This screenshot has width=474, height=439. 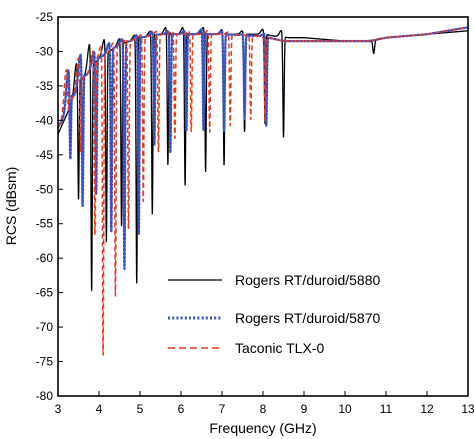 What do you see at coordinates (45, 293) in the screenshot?
I see `y-tick-label: -65` at bounding box center [45, 293].